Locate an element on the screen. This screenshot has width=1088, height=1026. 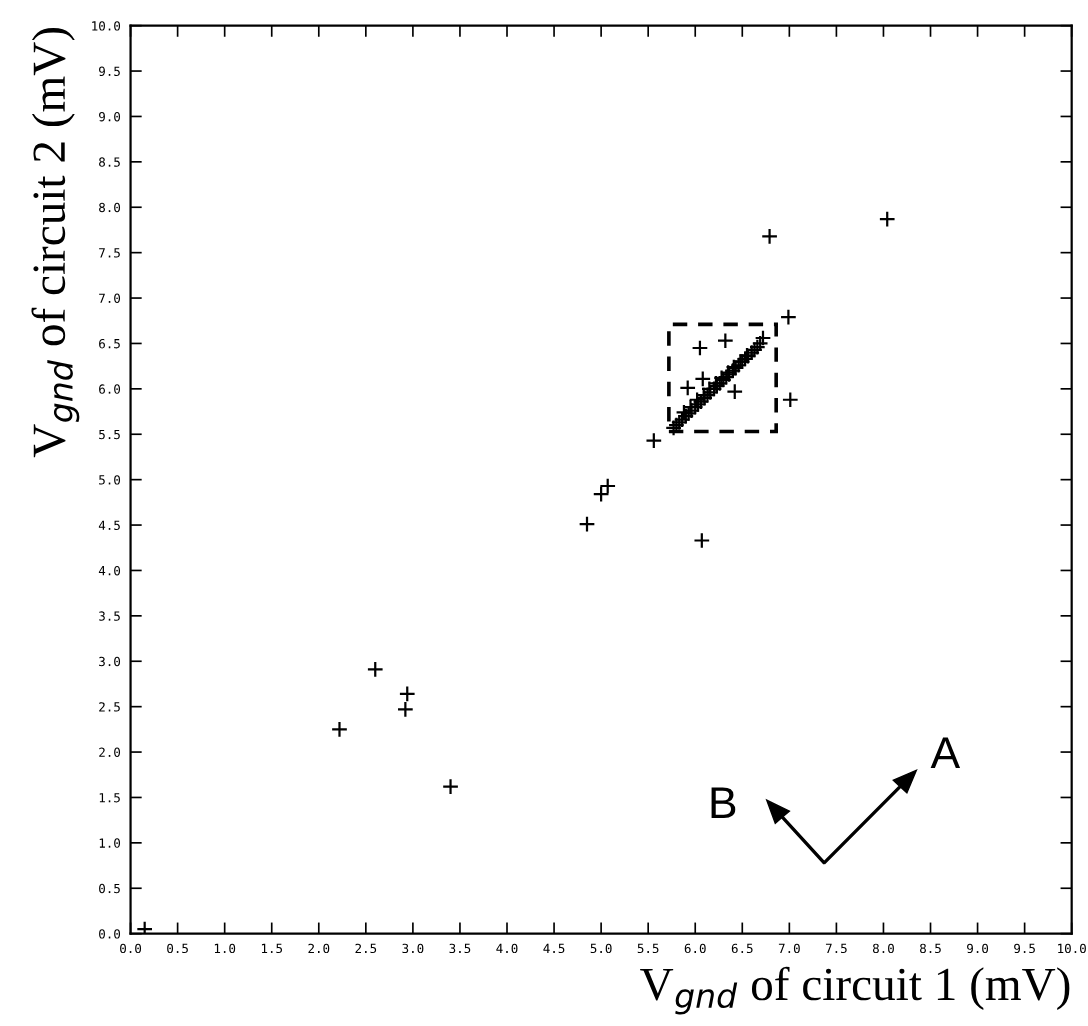
x-axis-title: V$_{gnd}$ of circuit 1 (mV) is located at coordinates (855, 990).